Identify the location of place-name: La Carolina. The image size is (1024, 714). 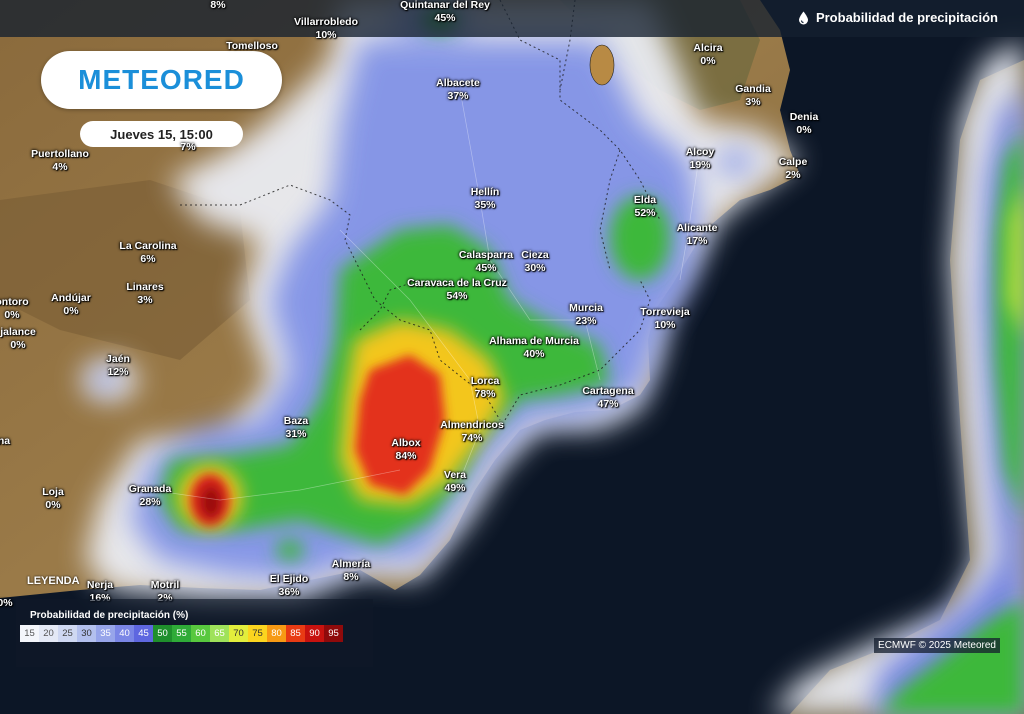
(148, 246).